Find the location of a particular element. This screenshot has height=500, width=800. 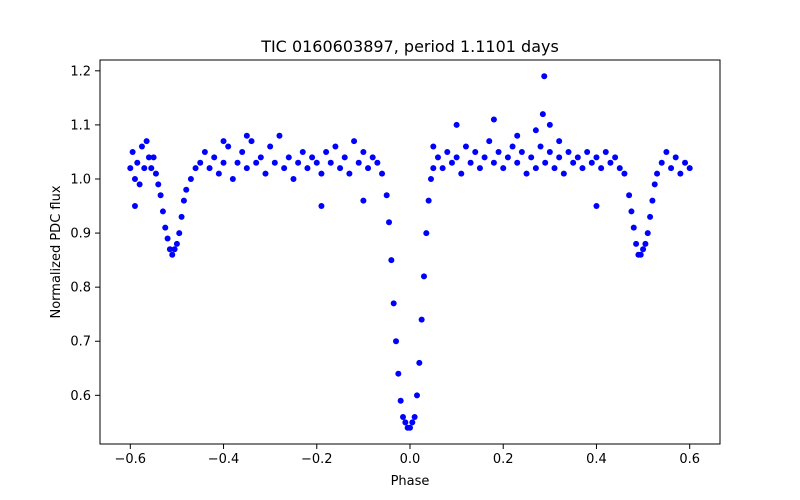

x-axis: −0.6 −0.4 −0.2 0.0 0.2 0.4 0.6 is located at coordinates (407, 455).